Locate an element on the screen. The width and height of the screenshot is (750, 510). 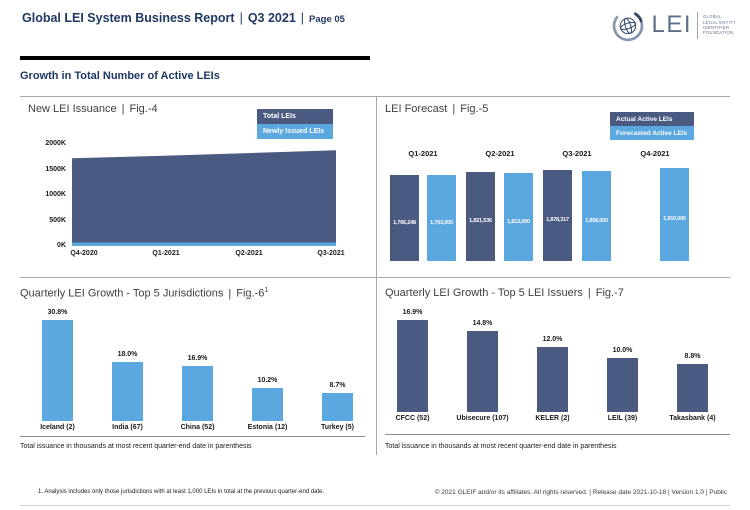
fig5-title: LEI Forecast | Fig.-5 is located at coordinates (436, 109).